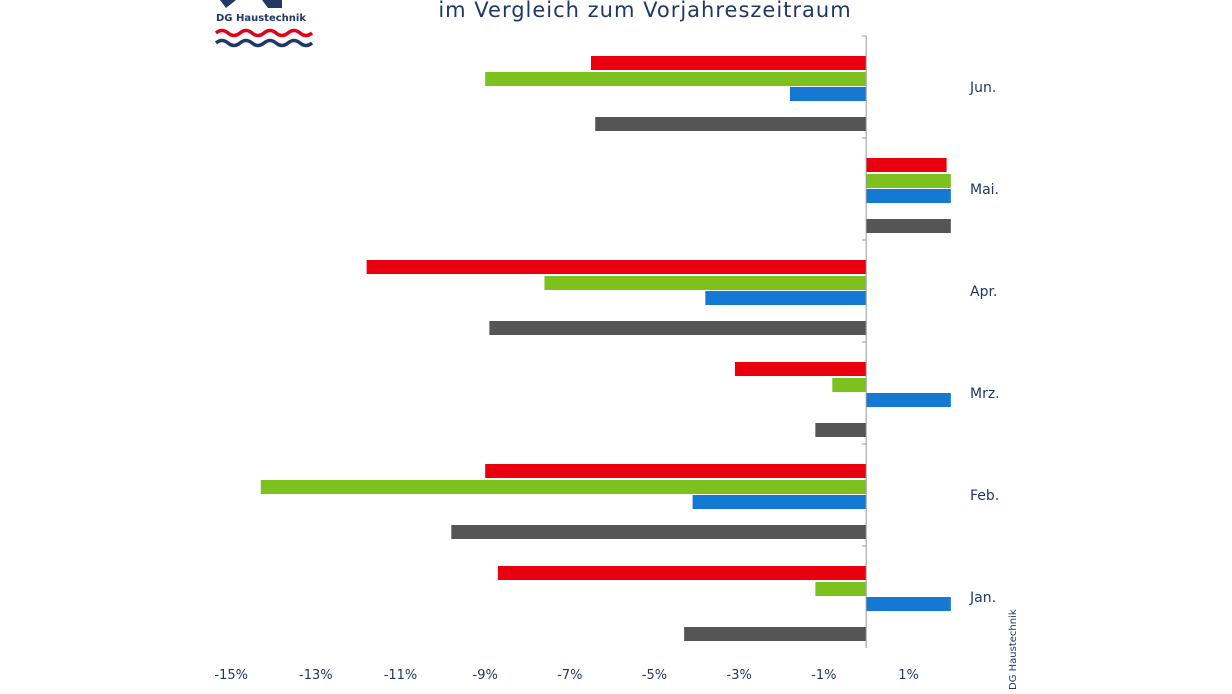 Image resolution: width=1232 pixels, height=694 pixels. Describe the element at coordinates (983, 292) in the screenshot. I see `category-label: Apr.` at that location.